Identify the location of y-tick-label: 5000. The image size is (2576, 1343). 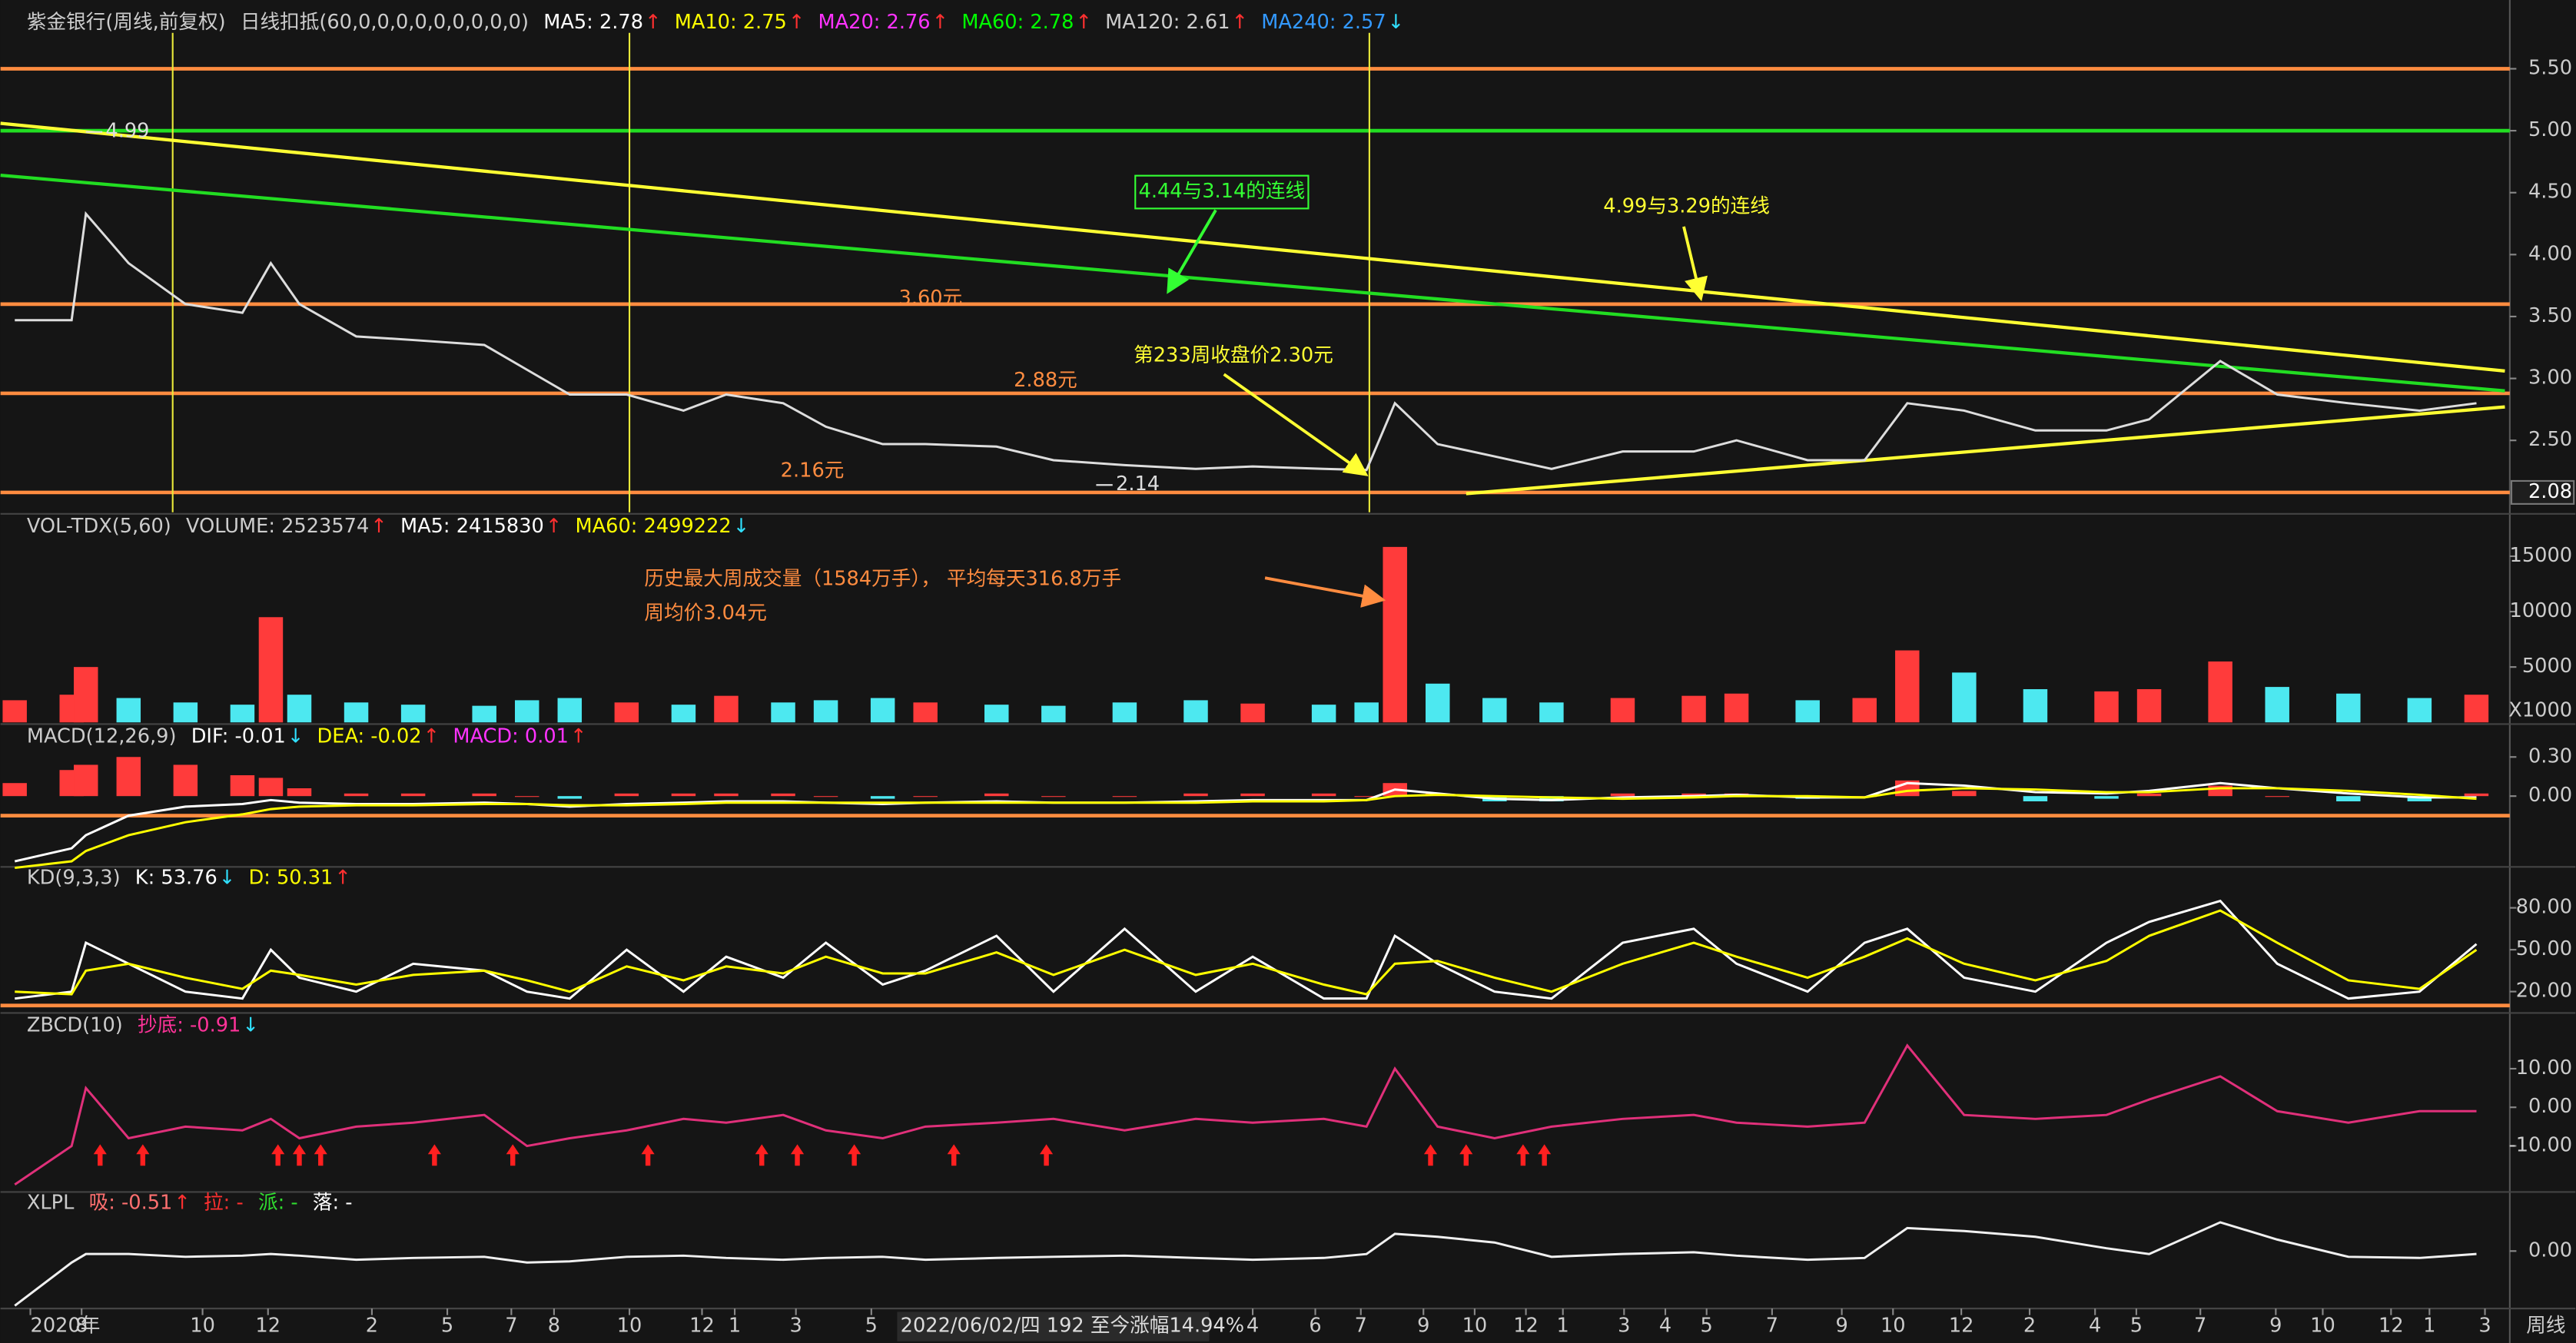
(2547, 666).